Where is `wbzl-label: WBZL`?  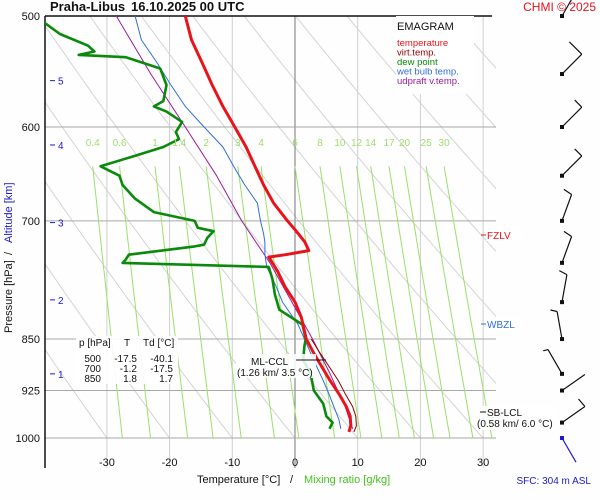
wbzl-label: WBZL is located at coordinates (501, 325).